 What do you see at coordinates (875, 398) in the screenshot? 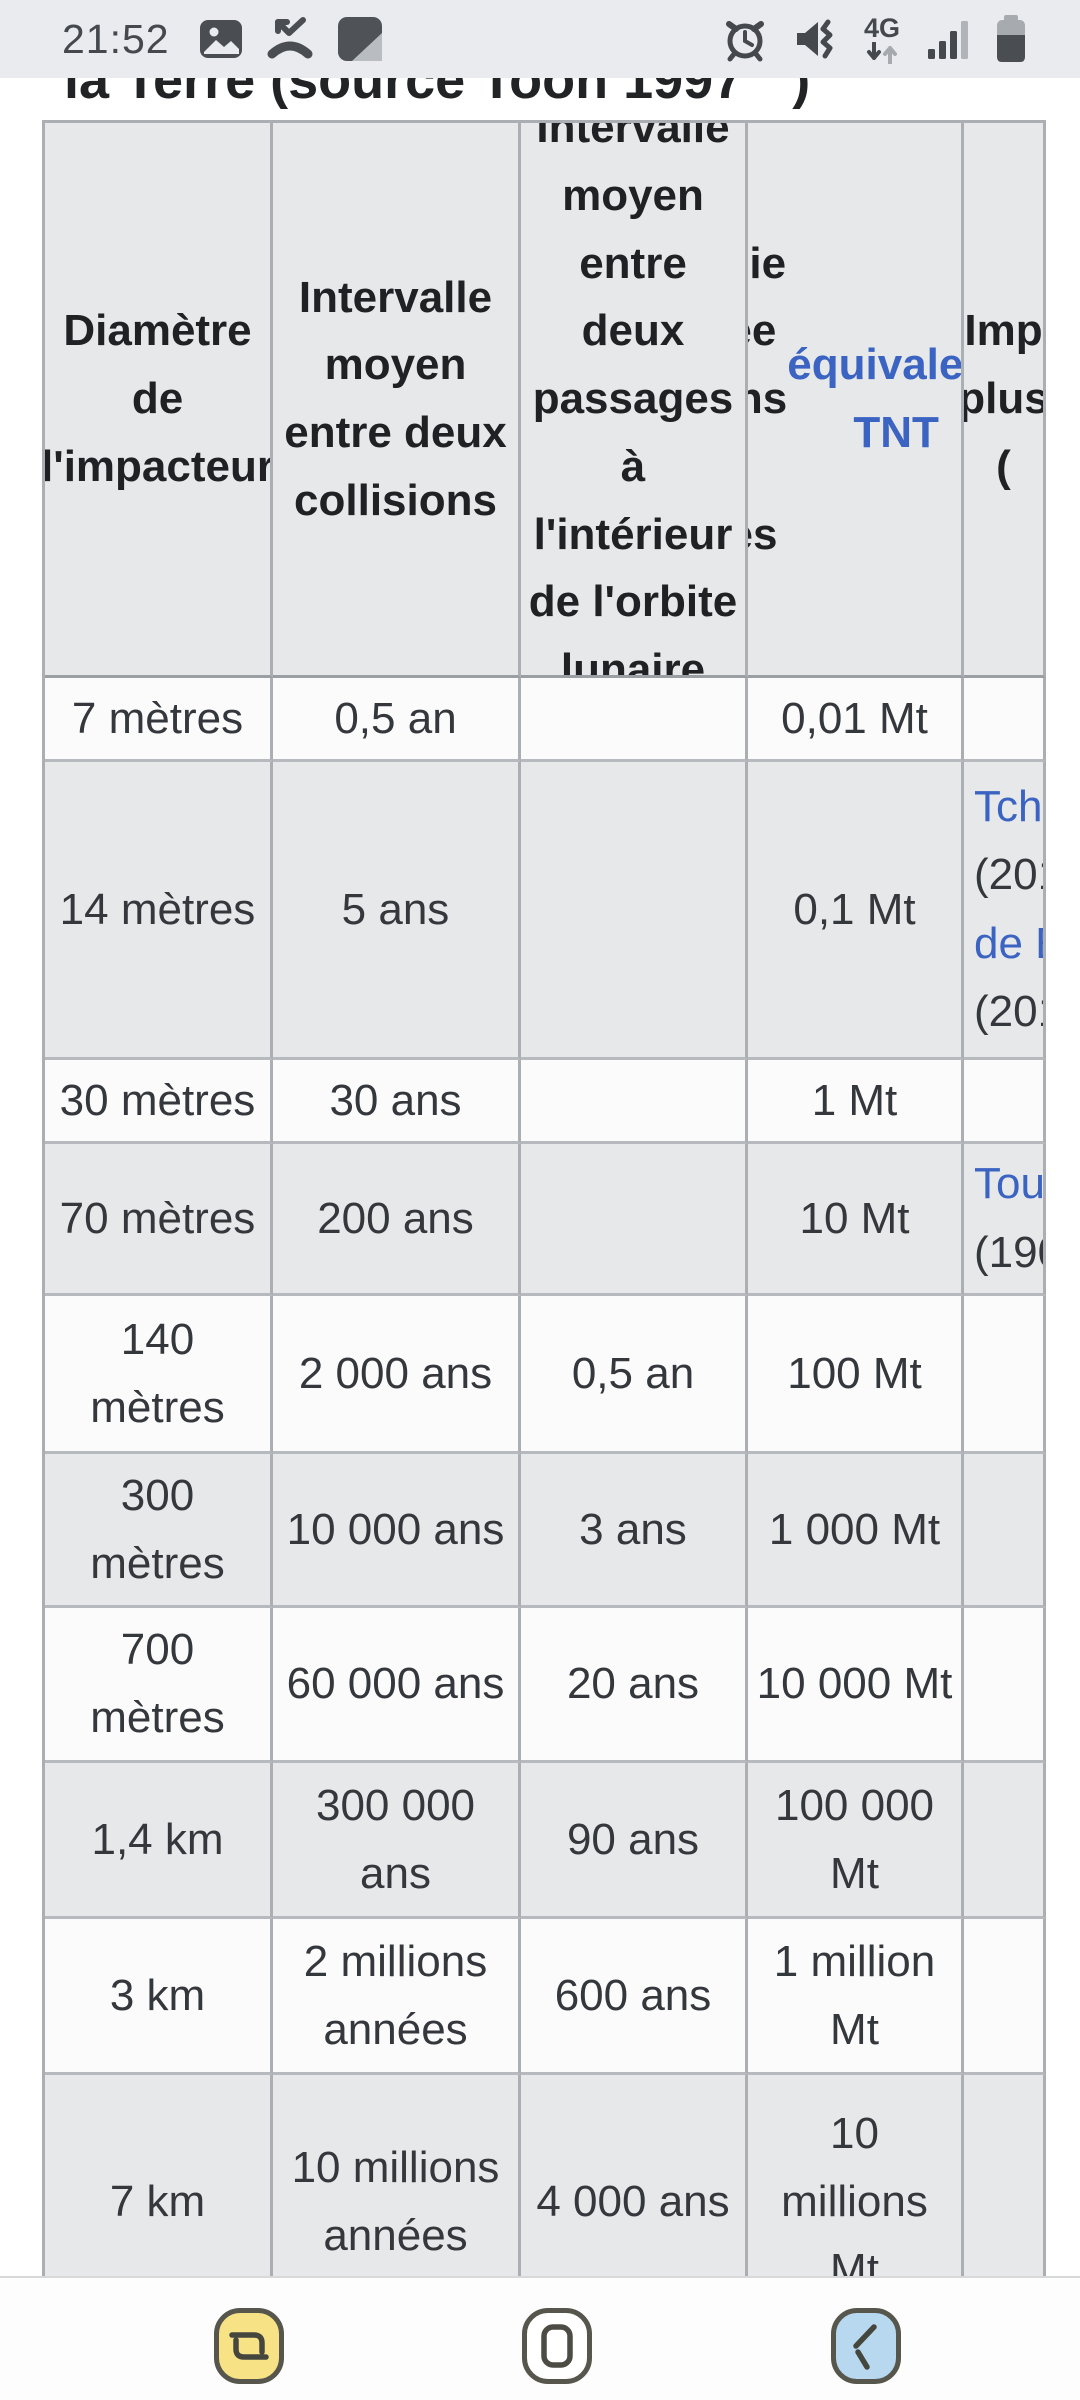
I see `equivalent-tnt-link: équivalent TNT` at bounding box center [875, 398].